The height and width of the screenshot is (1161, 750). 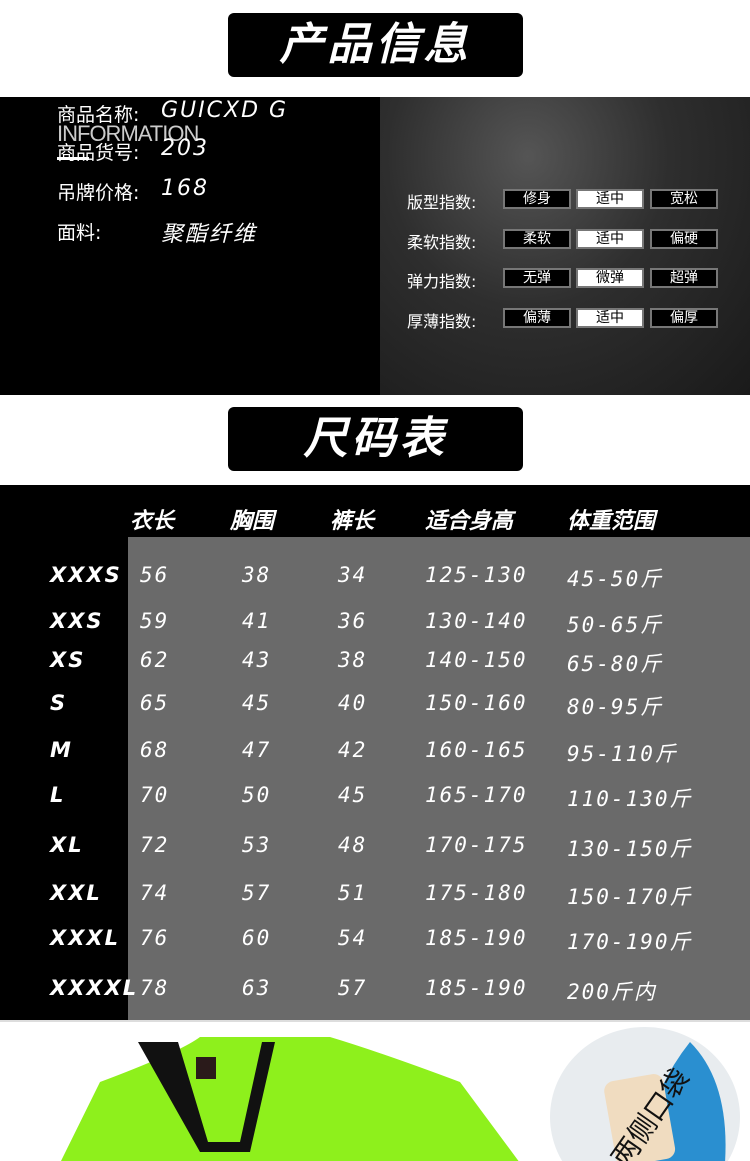 I want to click on size-label: XXS, so click(x=77, y=621).